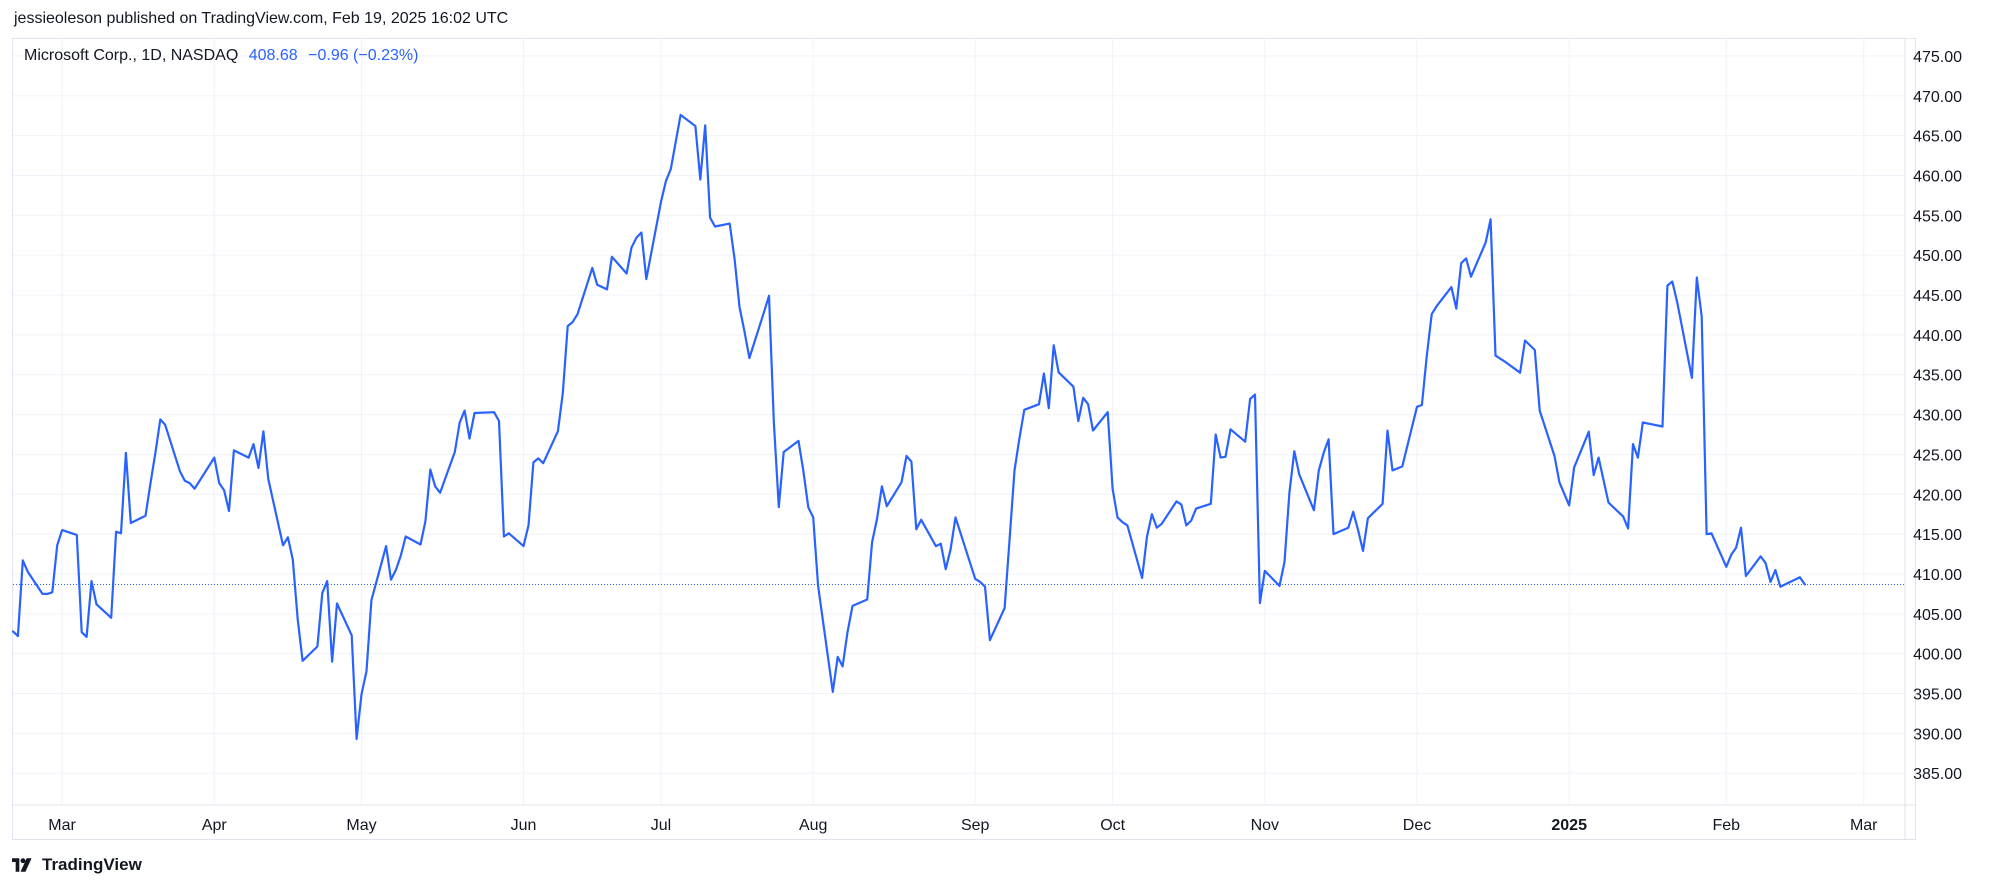  I want to click on time-tick-label: Dec, so click(1417, 825).